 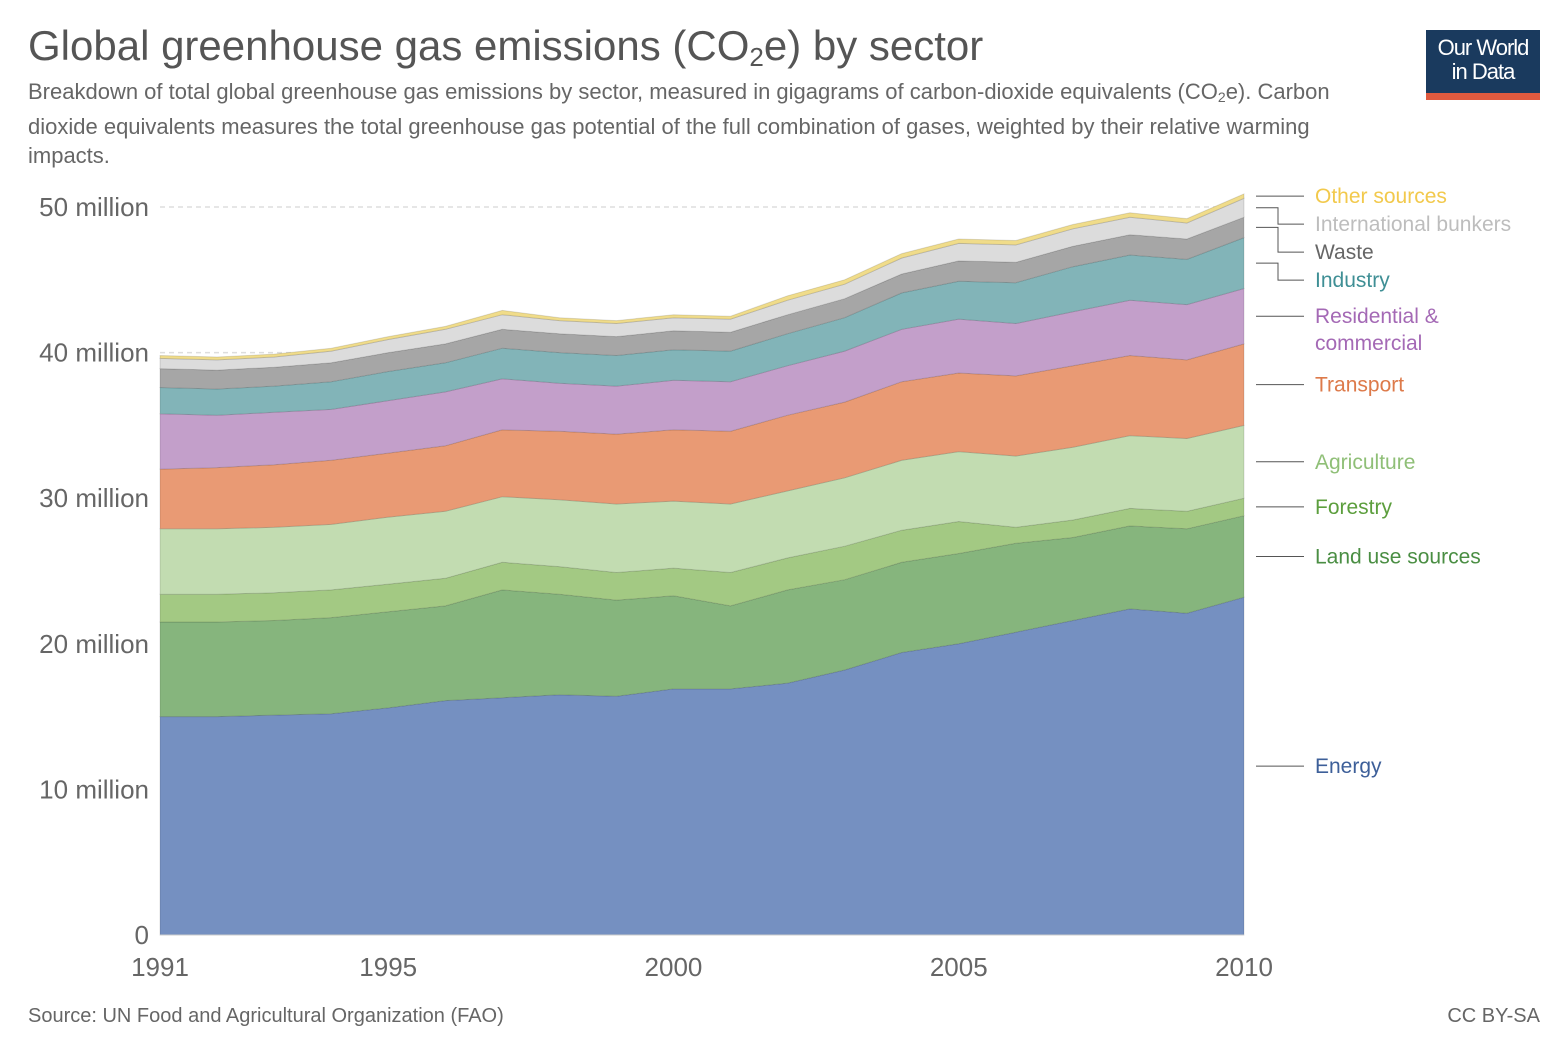 What do you see at coordinates (94, 498) in the screenshot?
I see `y-tick-label: 30 million` at bounding box center [94, 498].